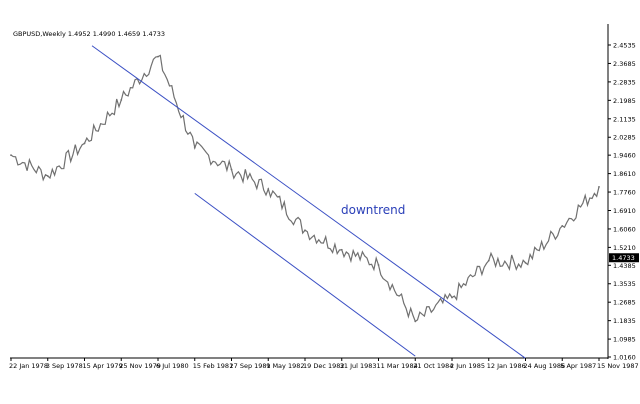 This screenshot has height=404, width=640. Describe the element at coordinates (506, 366) in the screenshot. I see `x-tick-label: 12 Jan 1986` at that location.